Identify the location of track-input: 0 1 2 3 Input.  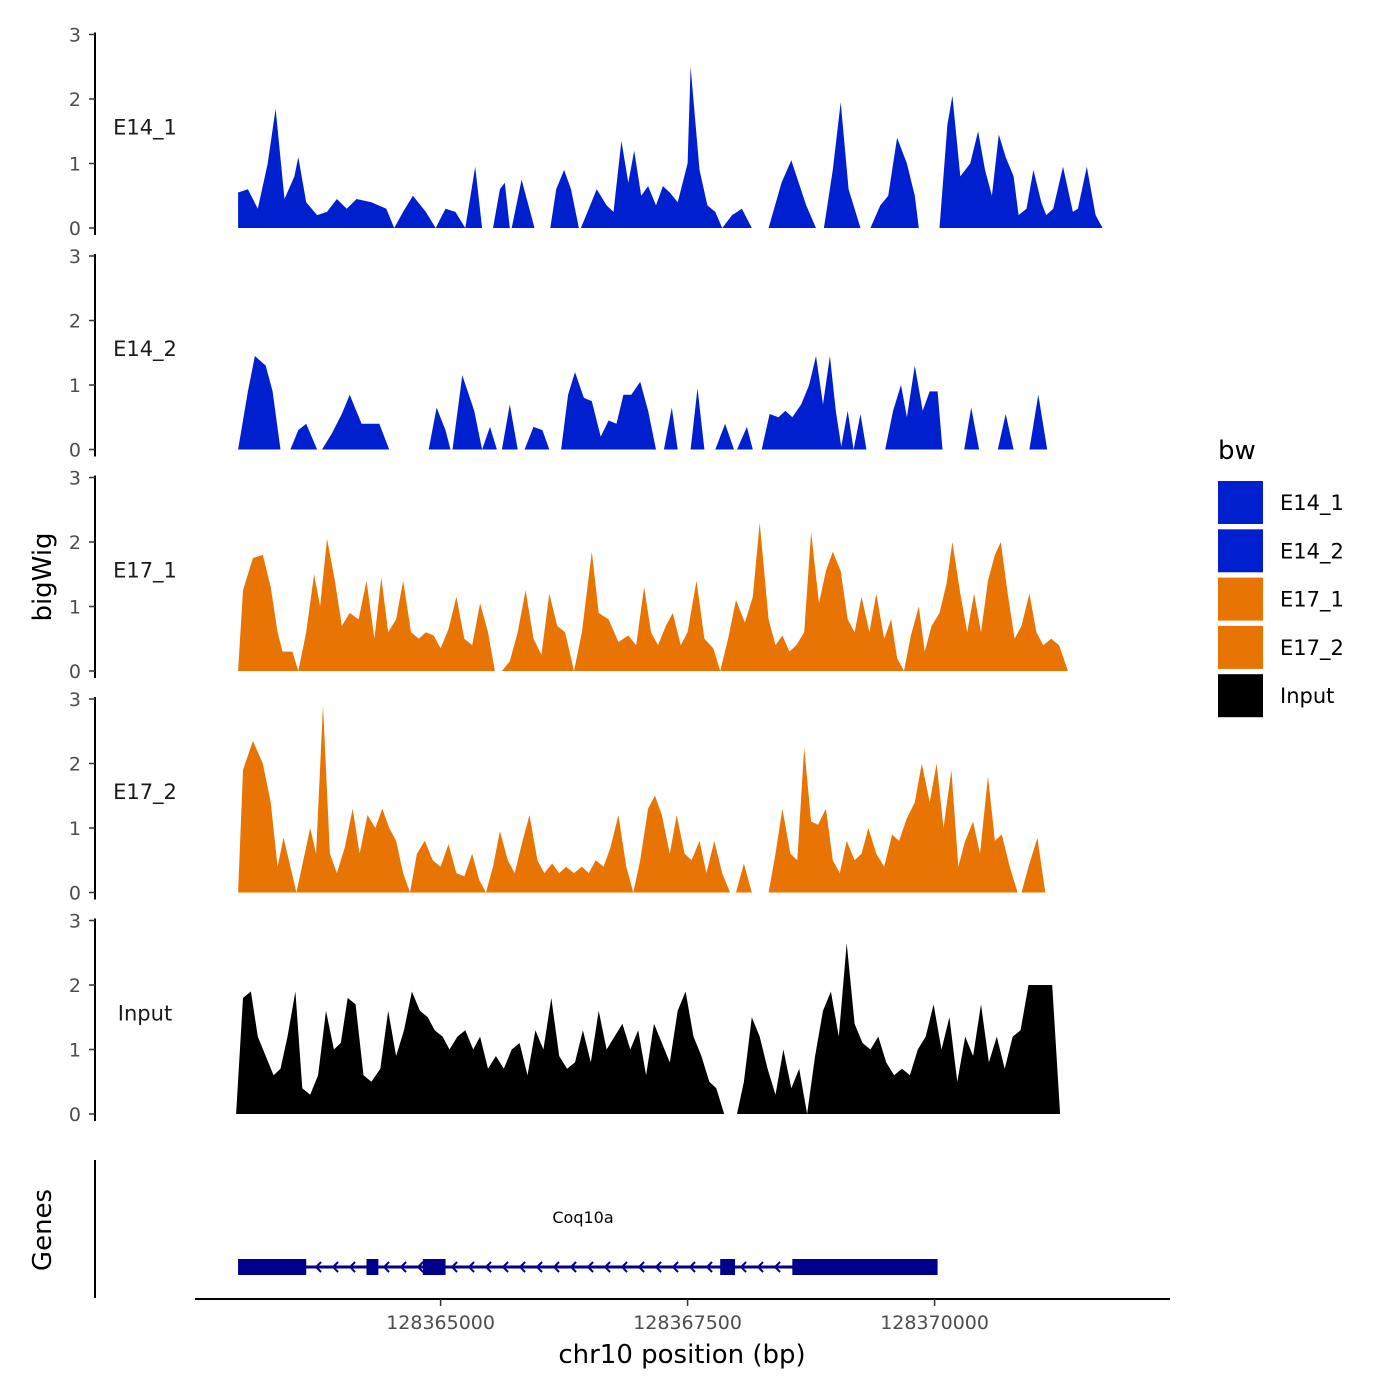
(565, 1018).